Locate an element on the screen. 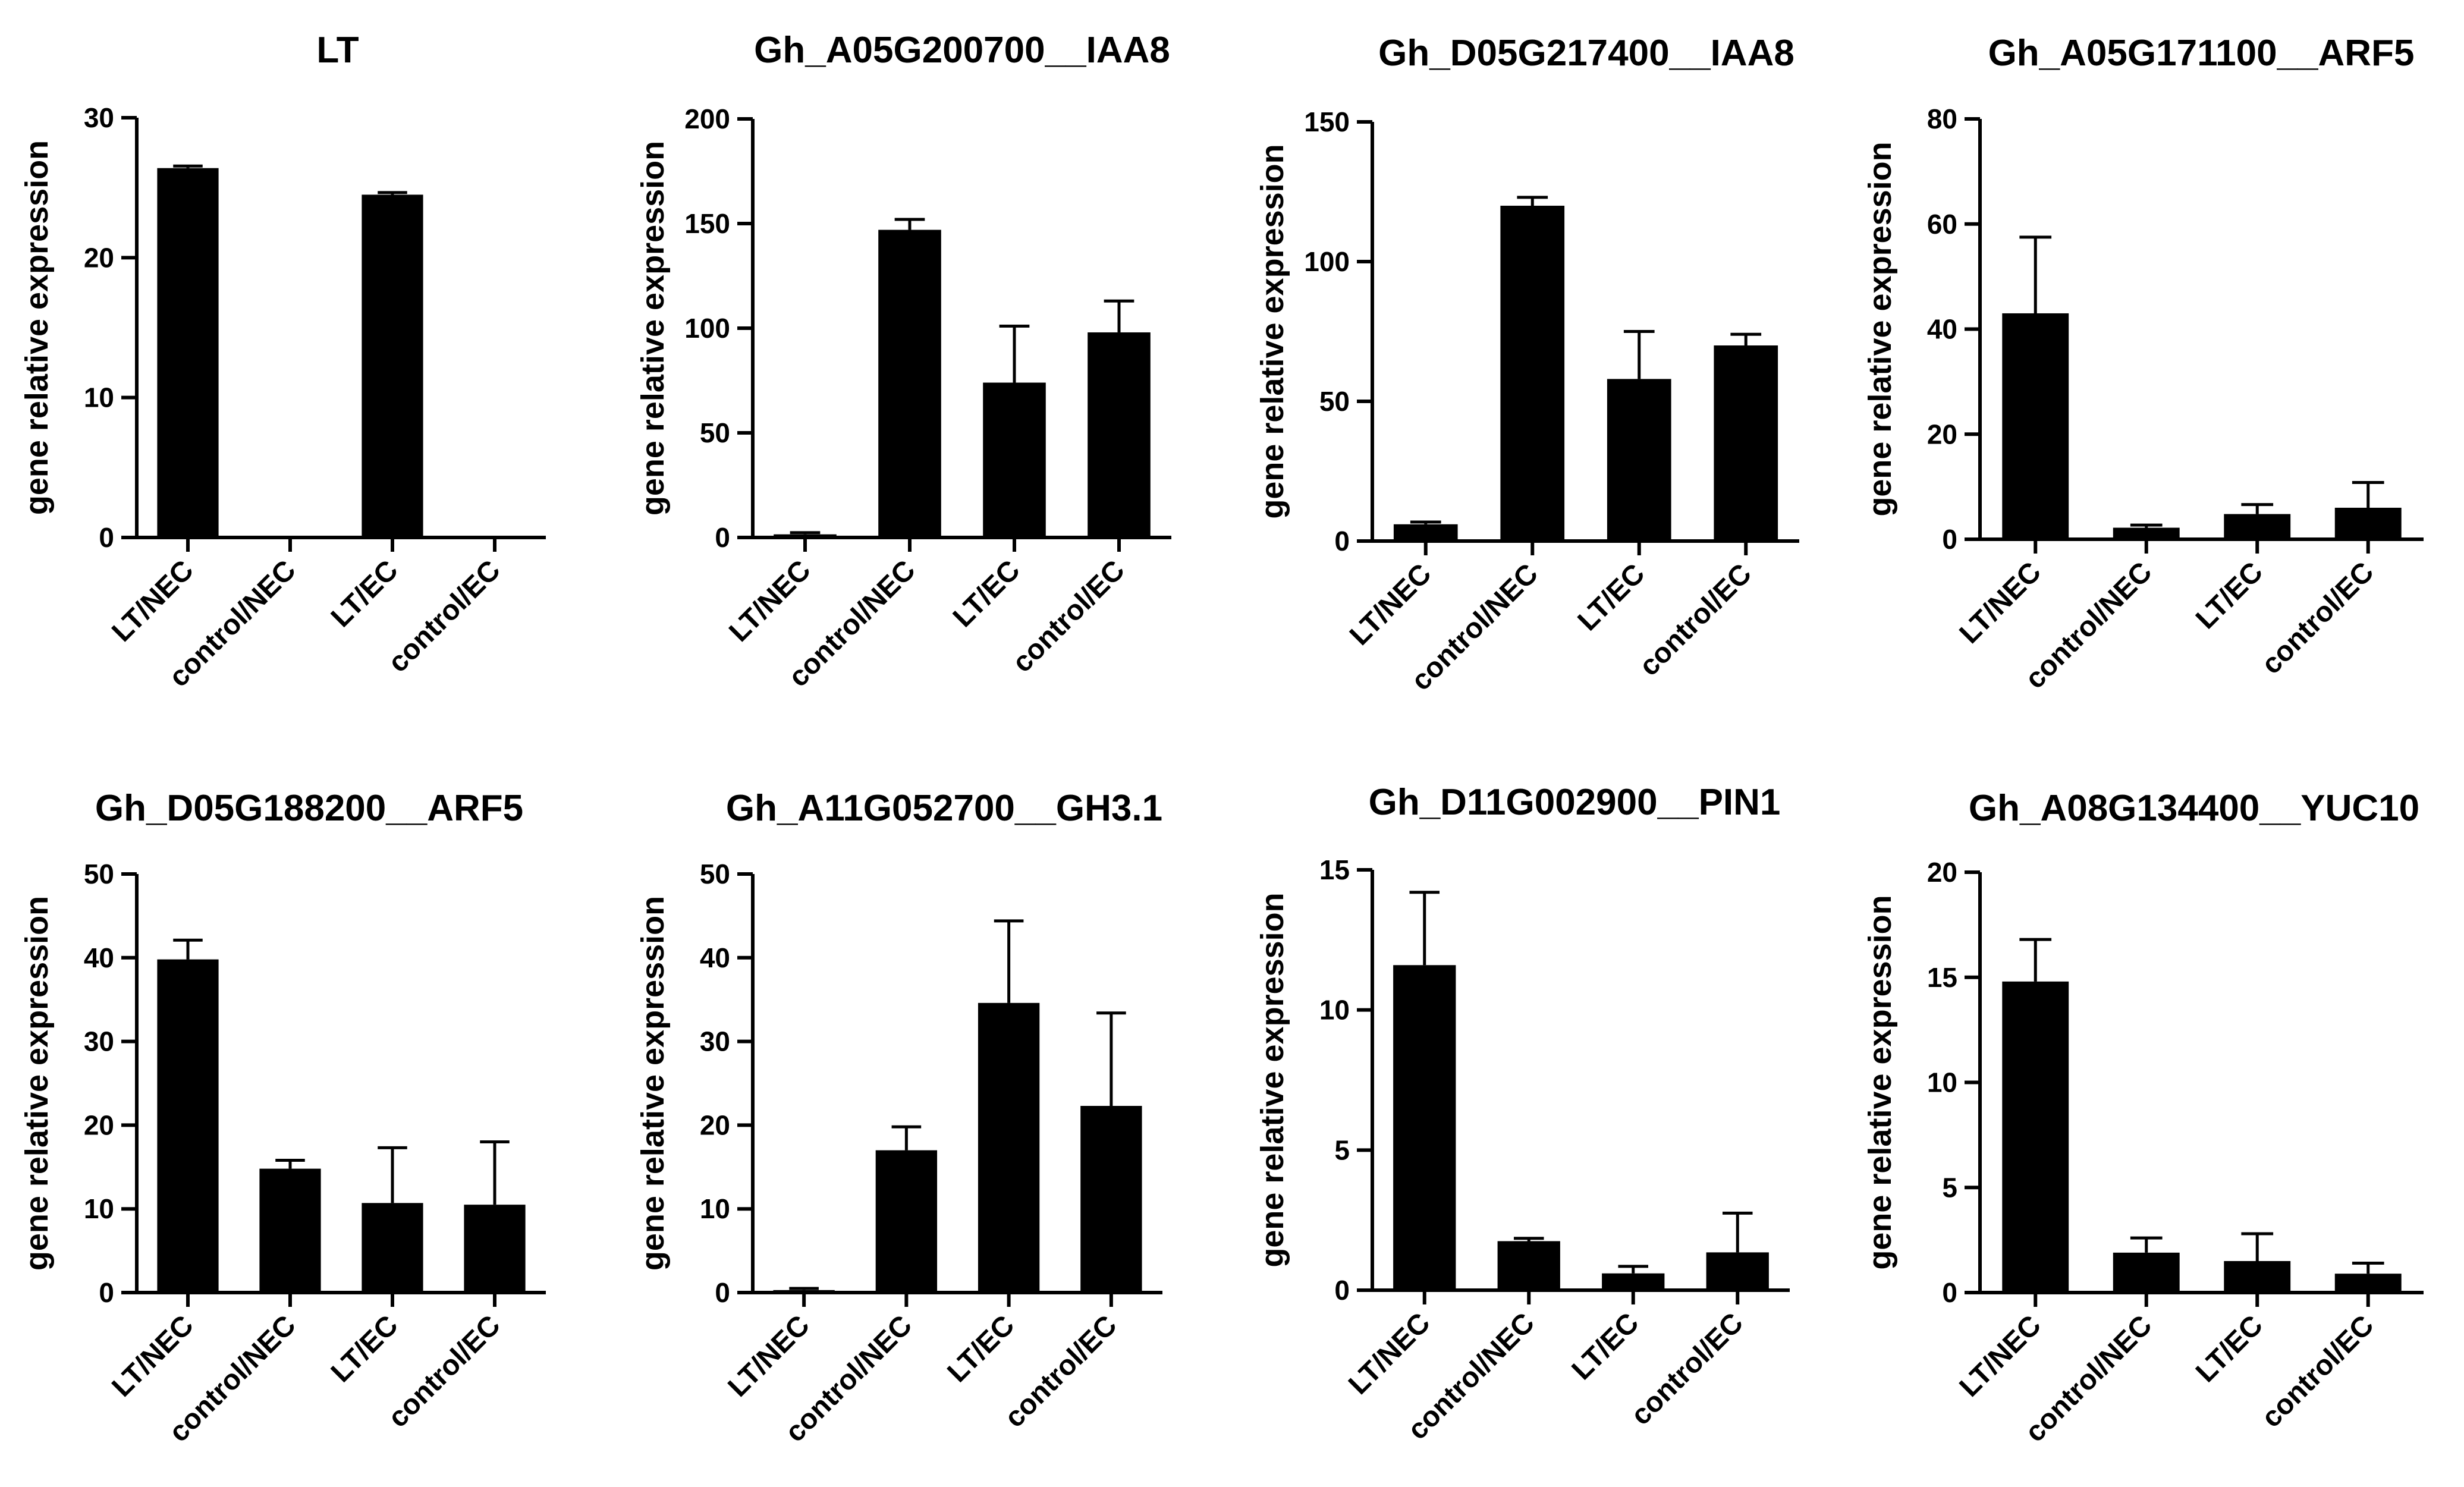 This screenshot has width=2464, height=1487. chart-title: Gh_D05G217400__IAA8 is located at coordinates (1586, 53).